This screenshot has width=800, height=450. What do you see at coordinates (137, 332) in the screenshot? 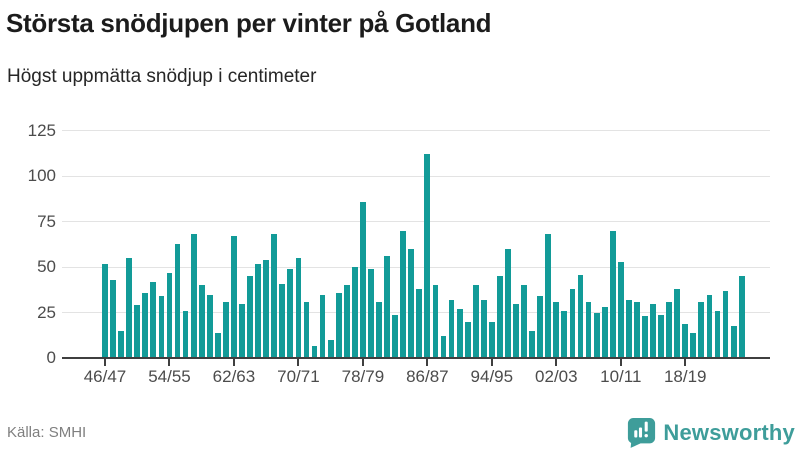
I see `bar-50/51` at bounding box center [137, 332].